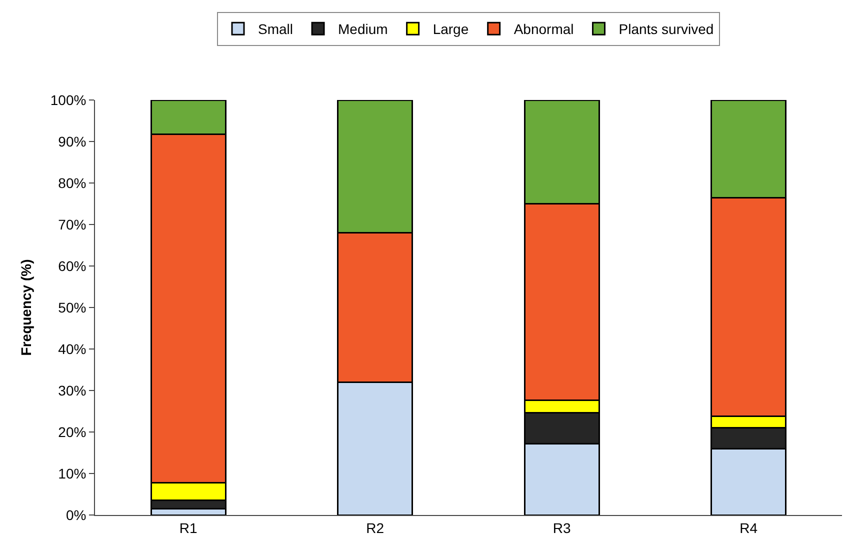 The image size is (862, 555). Describe the element at coordinates (26, 307) in the screenshot. I see `y-axis-title: Frequency (%)` at that location.